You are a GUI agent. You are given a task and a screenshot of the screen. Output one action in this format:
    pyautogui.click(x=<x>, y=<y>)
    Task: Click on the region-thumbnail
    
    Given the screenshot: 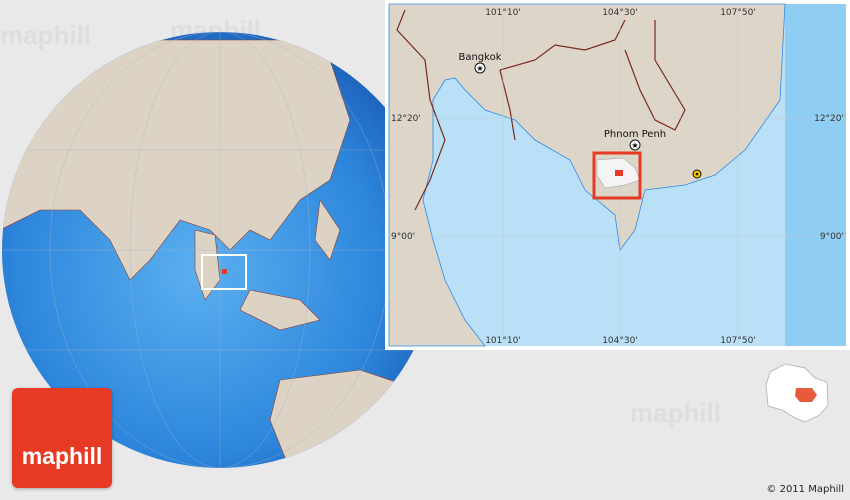 What is the action you would take?
    pyautogui.click(x=797, y=393)
    